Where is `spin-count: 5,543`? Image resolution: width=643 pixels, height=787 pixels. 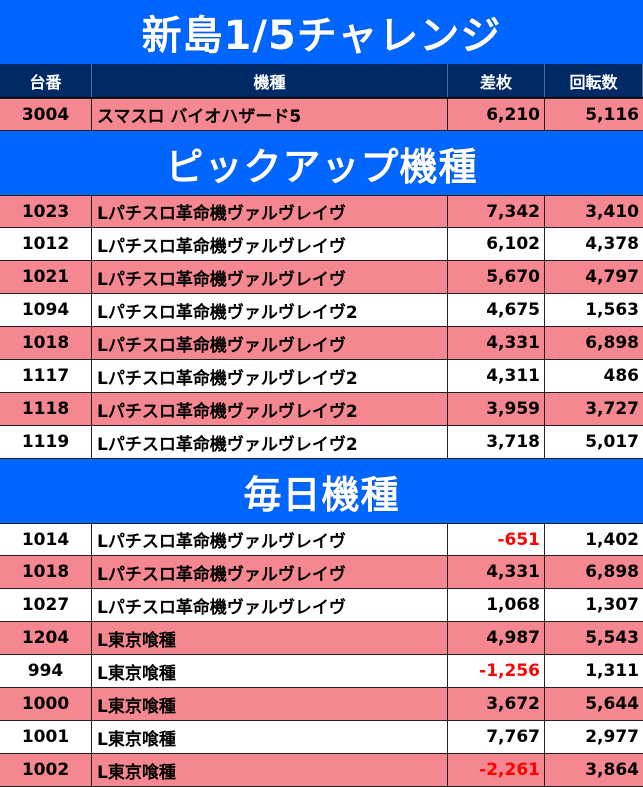
spin-count: 5,543 is located at coordinates (612, 638).